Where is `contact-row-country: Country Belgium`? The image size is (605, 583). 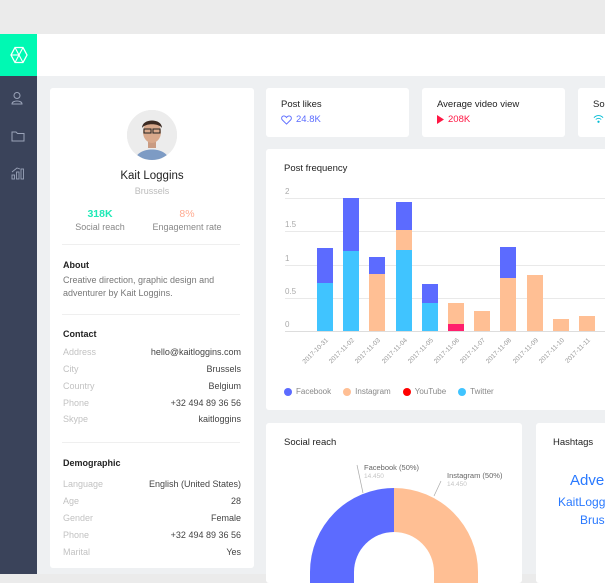
contact-row-country: Country Belgium is located at coordinates (152, 386).